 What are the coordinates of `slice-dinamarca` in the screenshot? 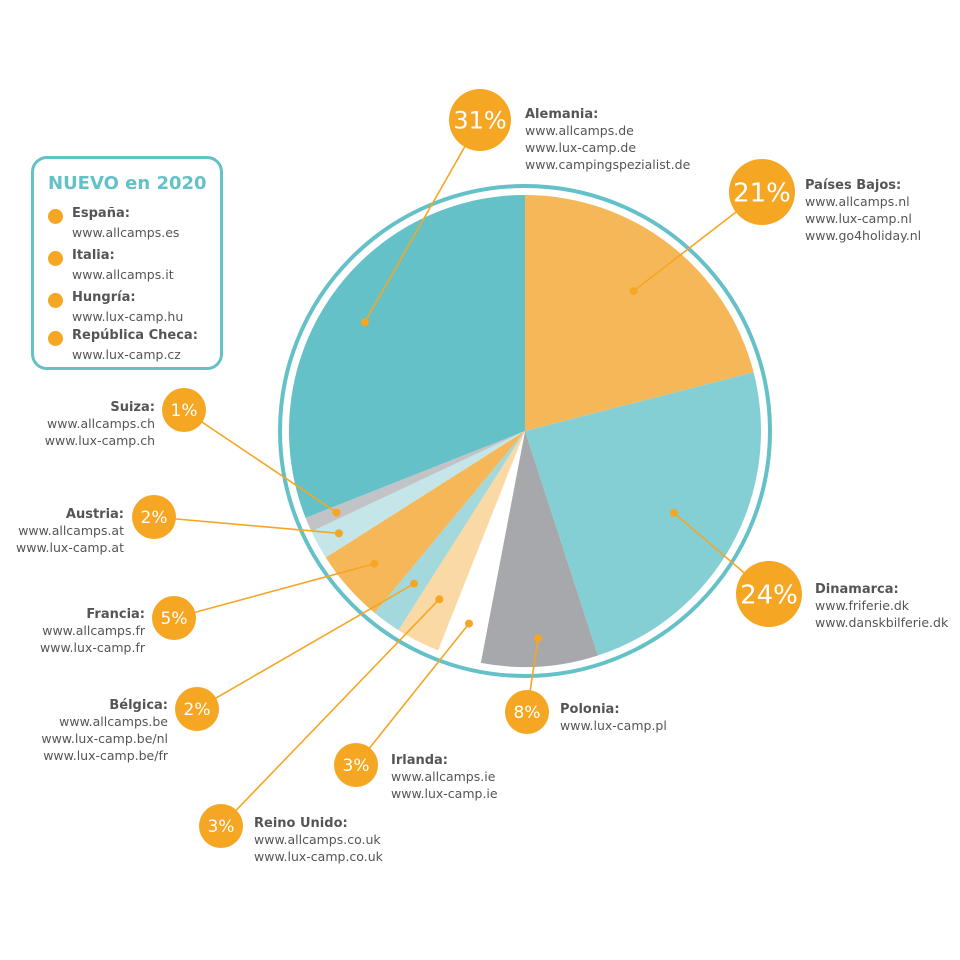 It's located at (643, 514).